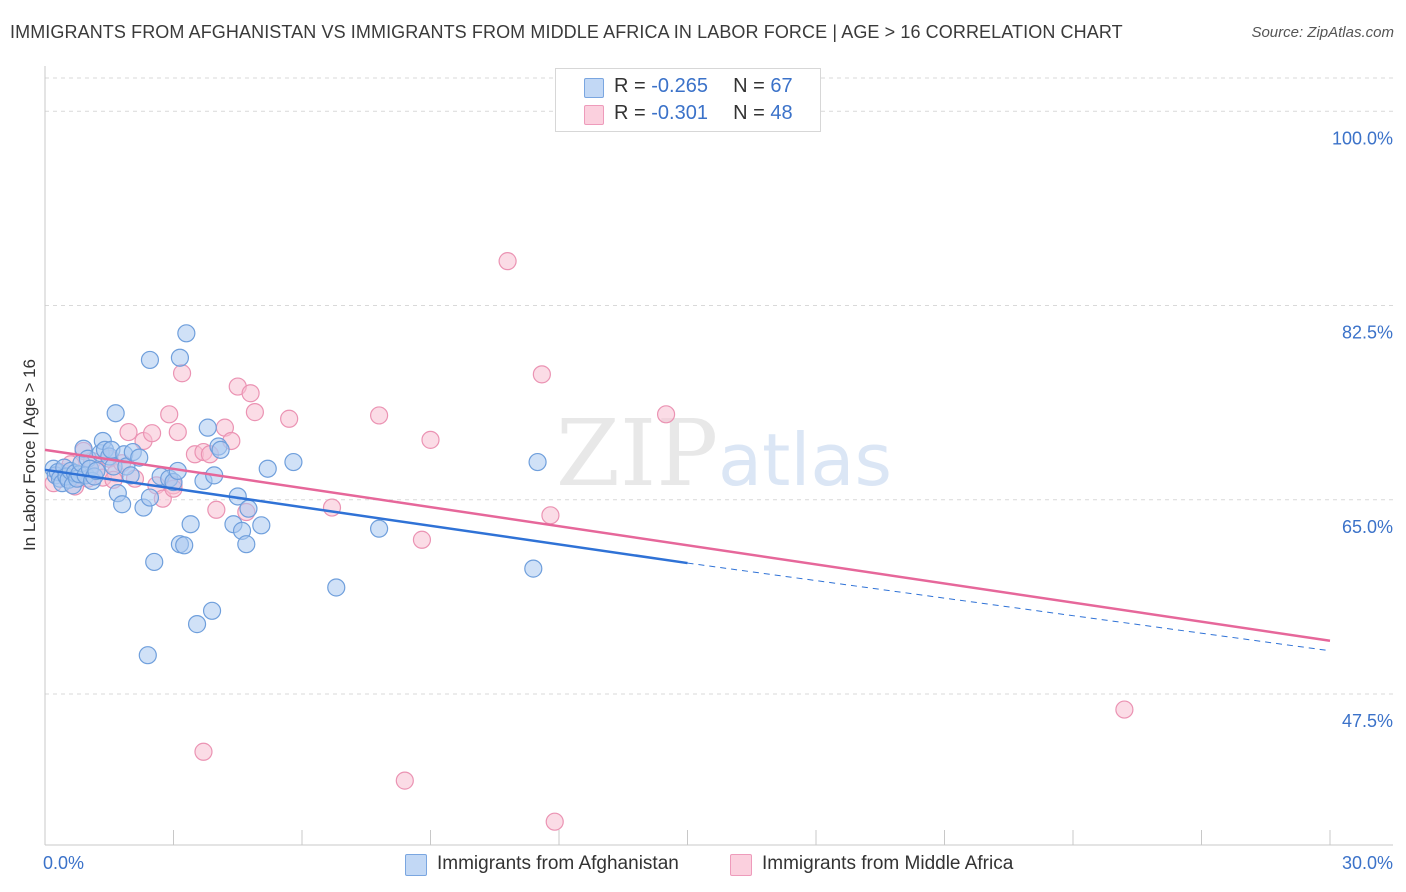 This screenshot has width=1406, height=892. I want to click on legend-row-afghanistan: R = -0.265 N = 67, so click(688, 87).